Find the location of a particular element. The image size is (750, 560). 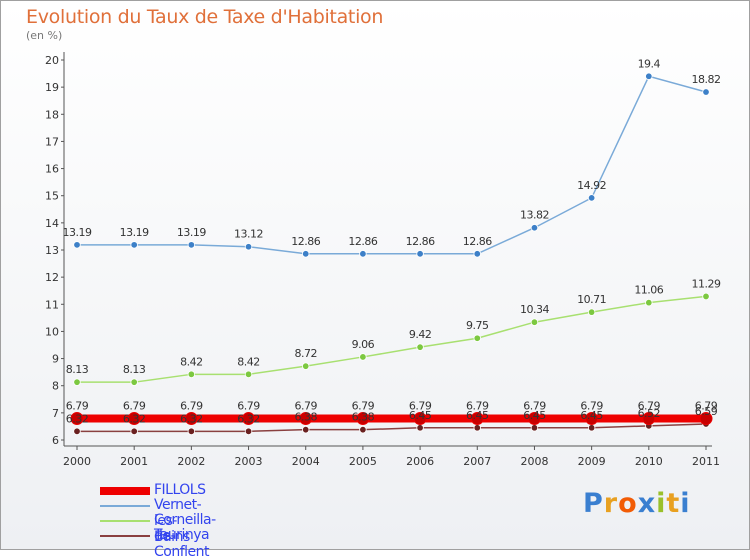

series-line is located at coordinates (392, 428).